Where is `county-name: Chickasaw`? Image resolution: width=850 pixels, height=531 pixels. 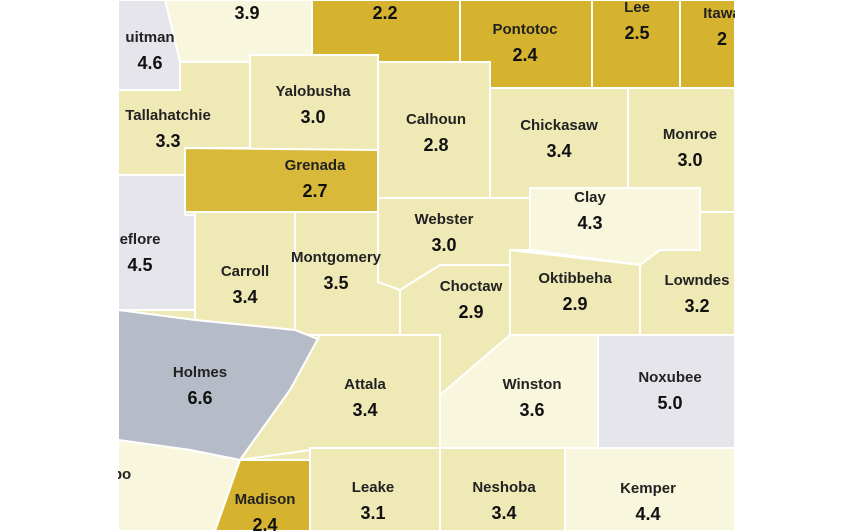 county-name: Chickasaw is located at coordinates (559, 125).